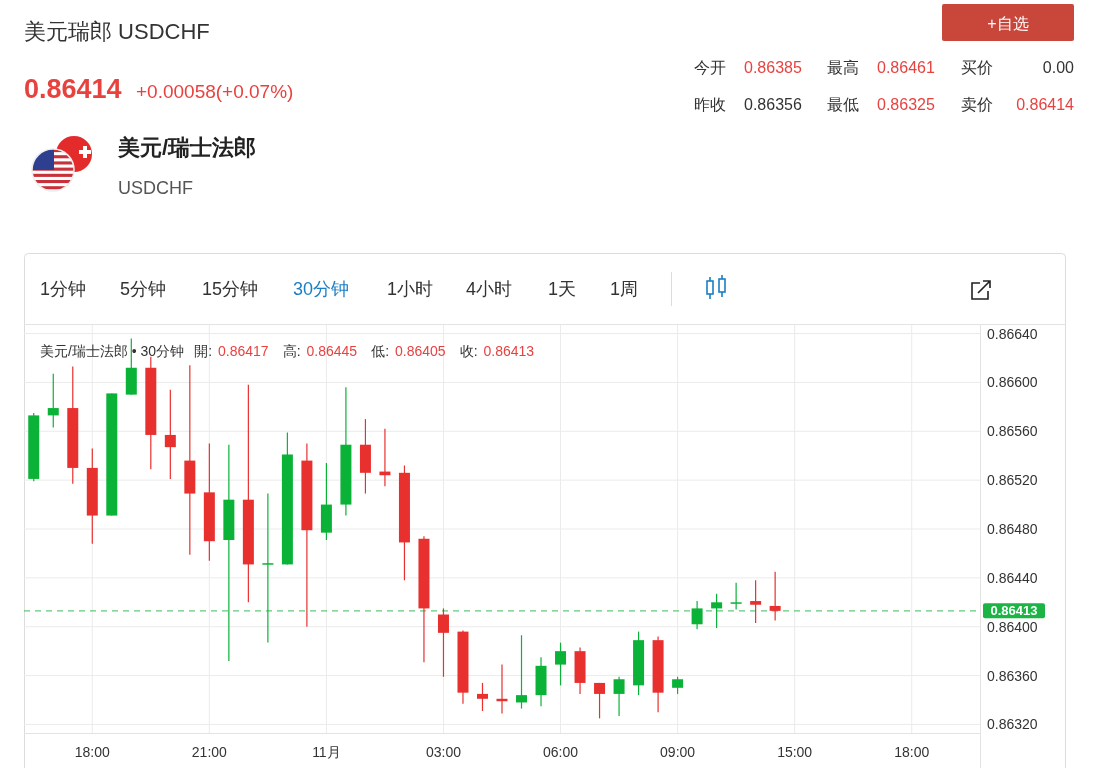 Image resolution: width=1102 pixels, height=768 pixels. Describe the element at coordinates (977, 104) in the screenshot. I see `text: 卖价` at that location.